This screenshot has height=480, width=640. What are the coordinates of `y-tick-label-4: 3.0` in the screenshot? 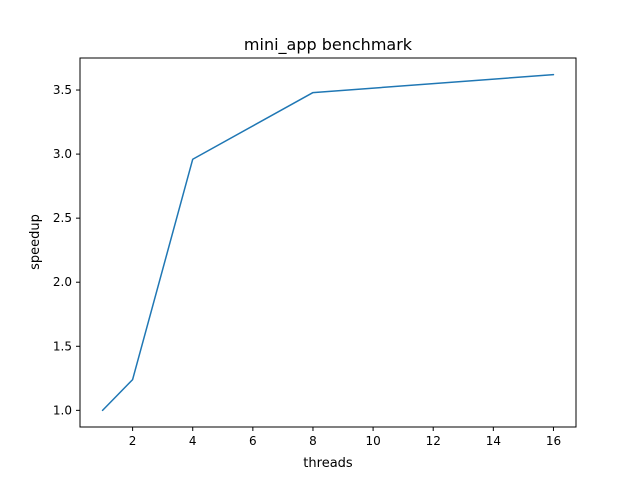 It's located at (62, 154).